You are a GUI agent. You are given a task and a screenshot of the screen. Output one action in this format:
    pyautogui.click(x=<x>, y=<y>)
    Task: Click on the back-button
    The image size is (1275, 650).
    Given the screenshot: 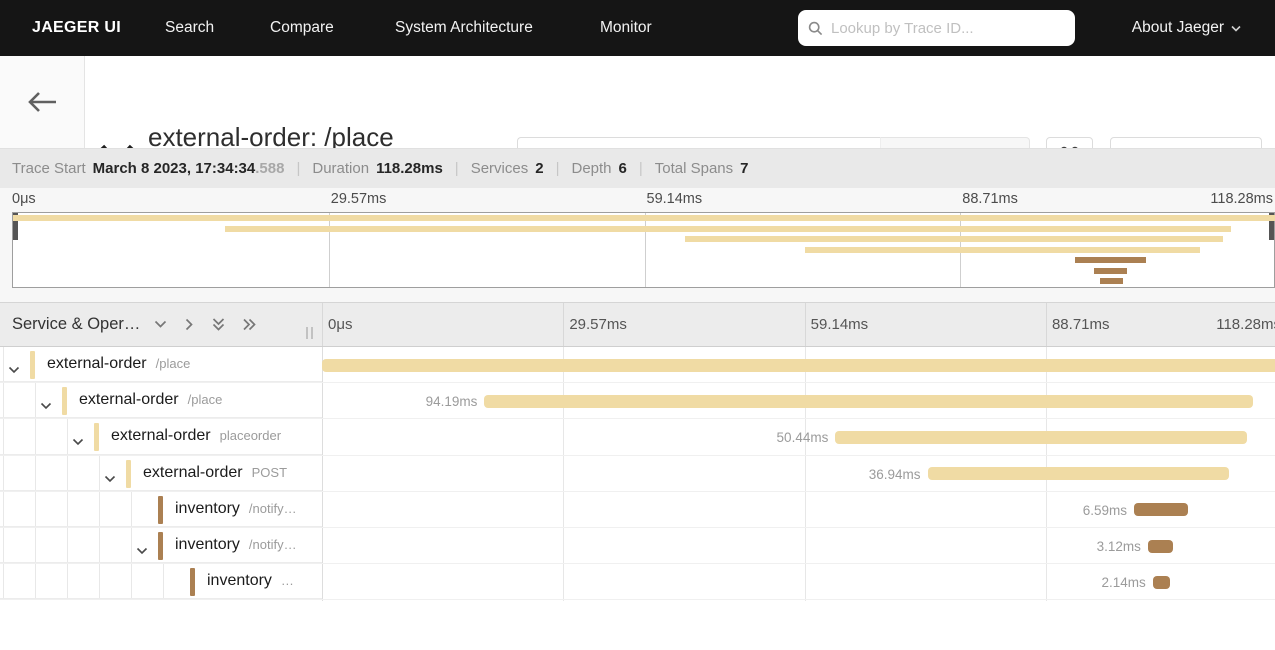 What is the action you would take?
    pyautogui.click(x=42, y=102)
    